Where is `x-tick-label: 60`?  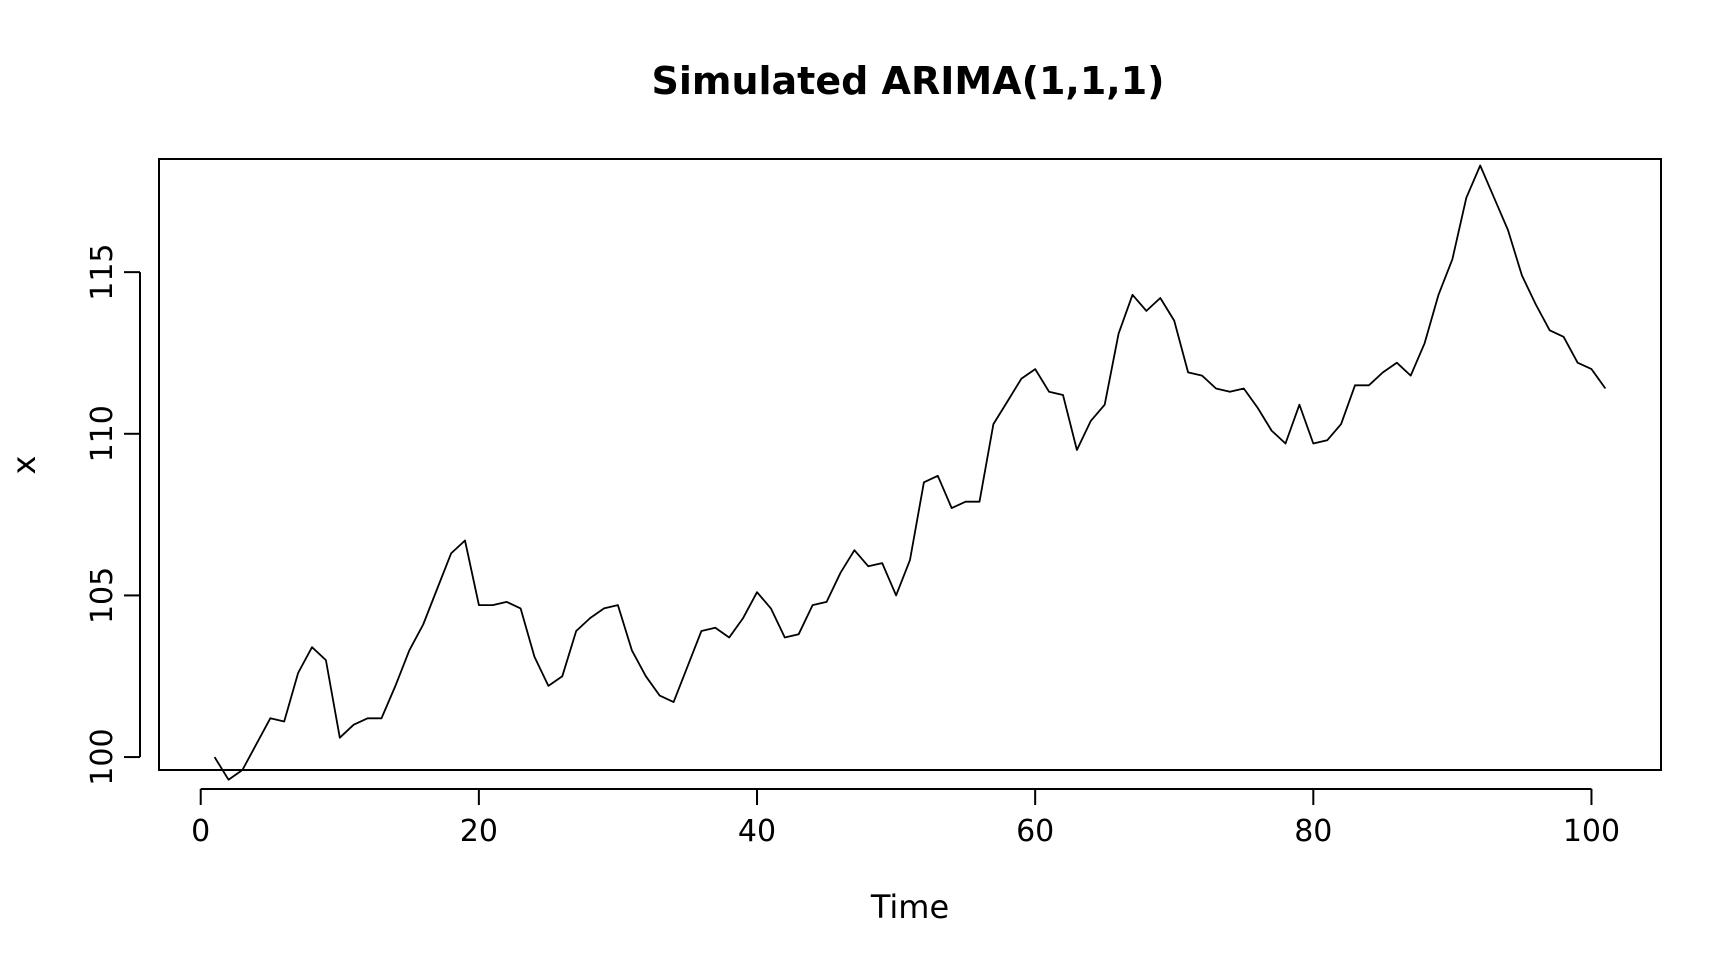
x-tick-label: 60 is located at coordinates (1035, 831).